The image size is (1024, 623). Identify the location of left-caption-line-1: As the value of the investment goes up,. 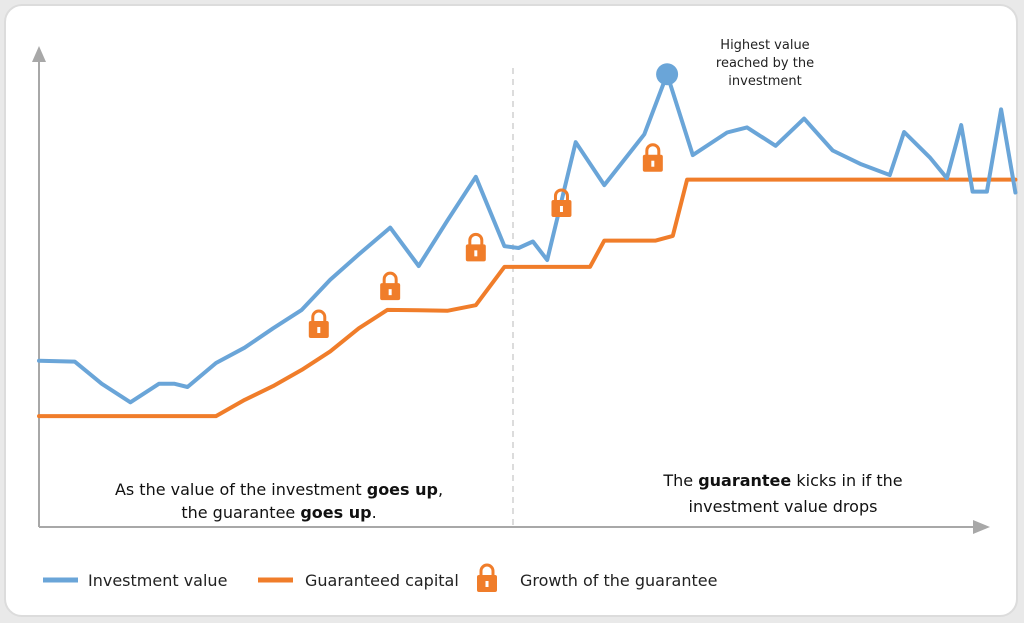
(279, 489).